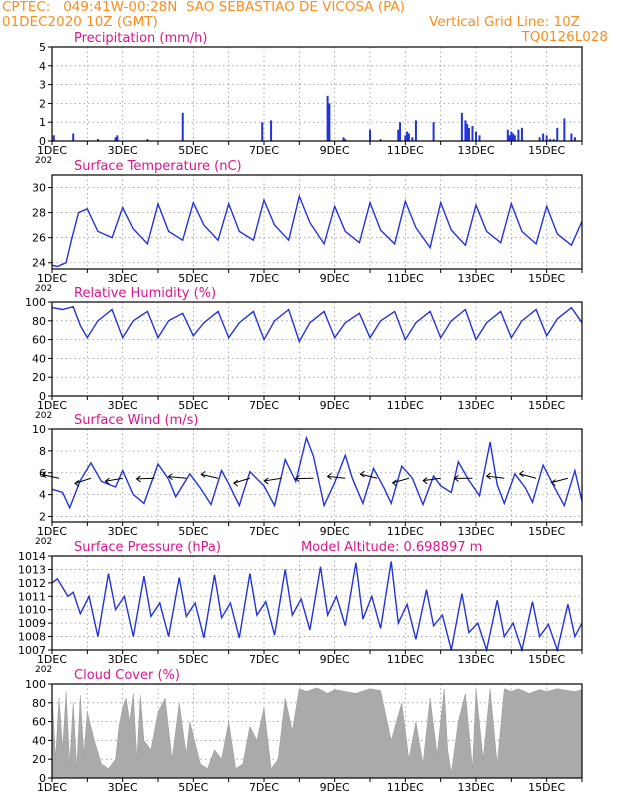 The height and width of the screenshot is (800, 618). What do you see at coordinates (317, 324) in the screenshot?
I see `rh-series-line` at bounding box center [317, 324].